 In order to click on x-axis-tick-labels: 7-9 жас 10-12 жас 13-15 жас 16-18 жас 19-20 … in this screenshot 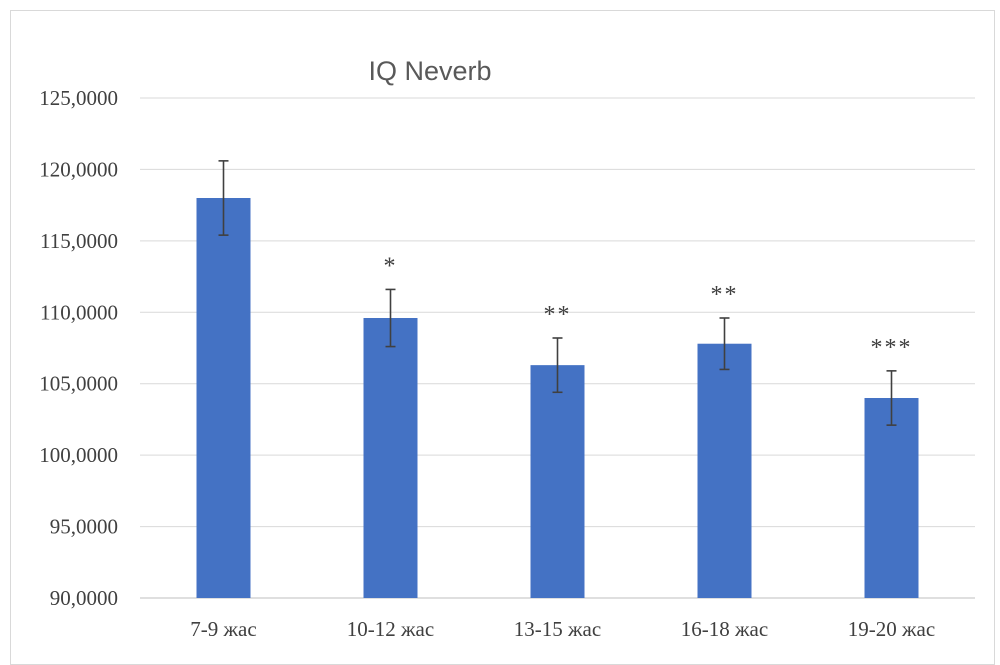, I will do `click(562, 629)`.